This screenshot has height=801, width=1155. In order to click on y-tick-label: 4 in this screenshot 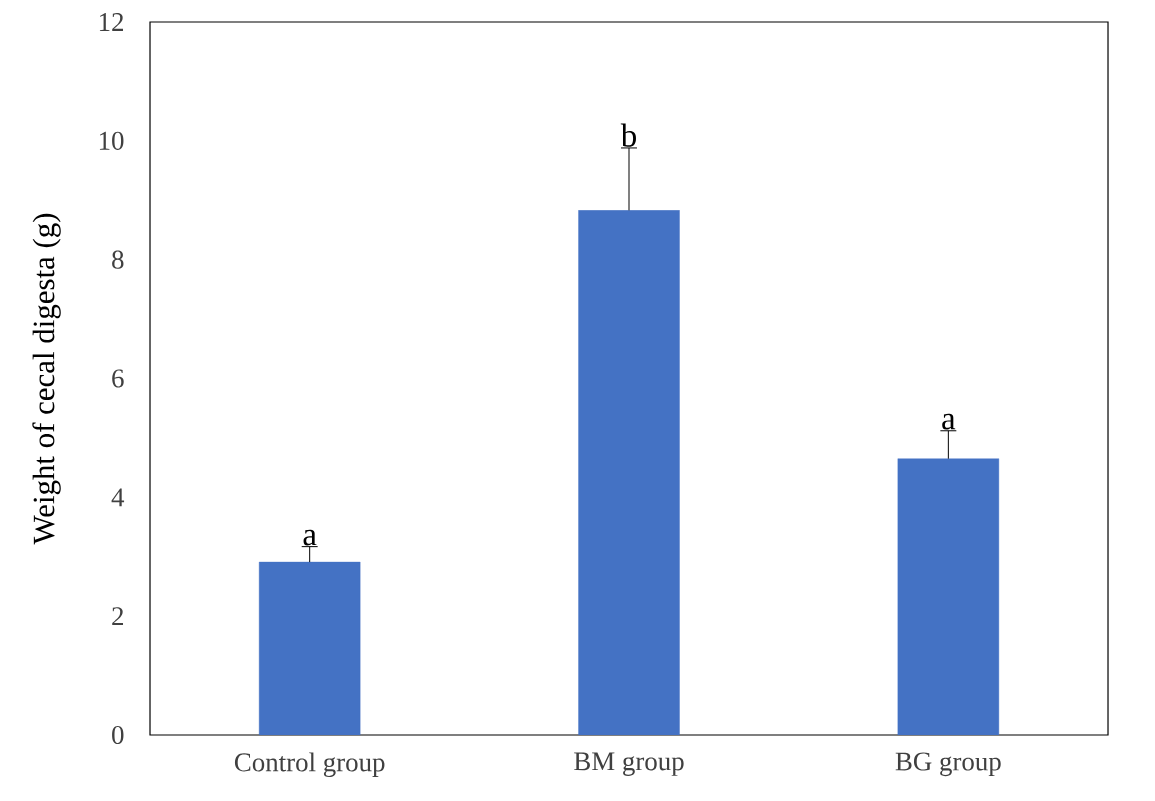, I will do `click(118, 497)`.